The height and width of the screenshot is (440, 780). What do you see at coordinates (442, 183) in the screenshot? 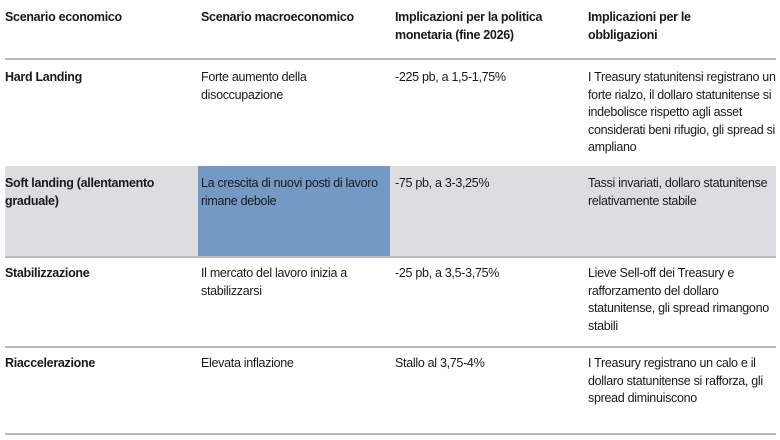
I see `table-cell: -75 pb, a 3-3,25%` at bounding box center [442, 183].